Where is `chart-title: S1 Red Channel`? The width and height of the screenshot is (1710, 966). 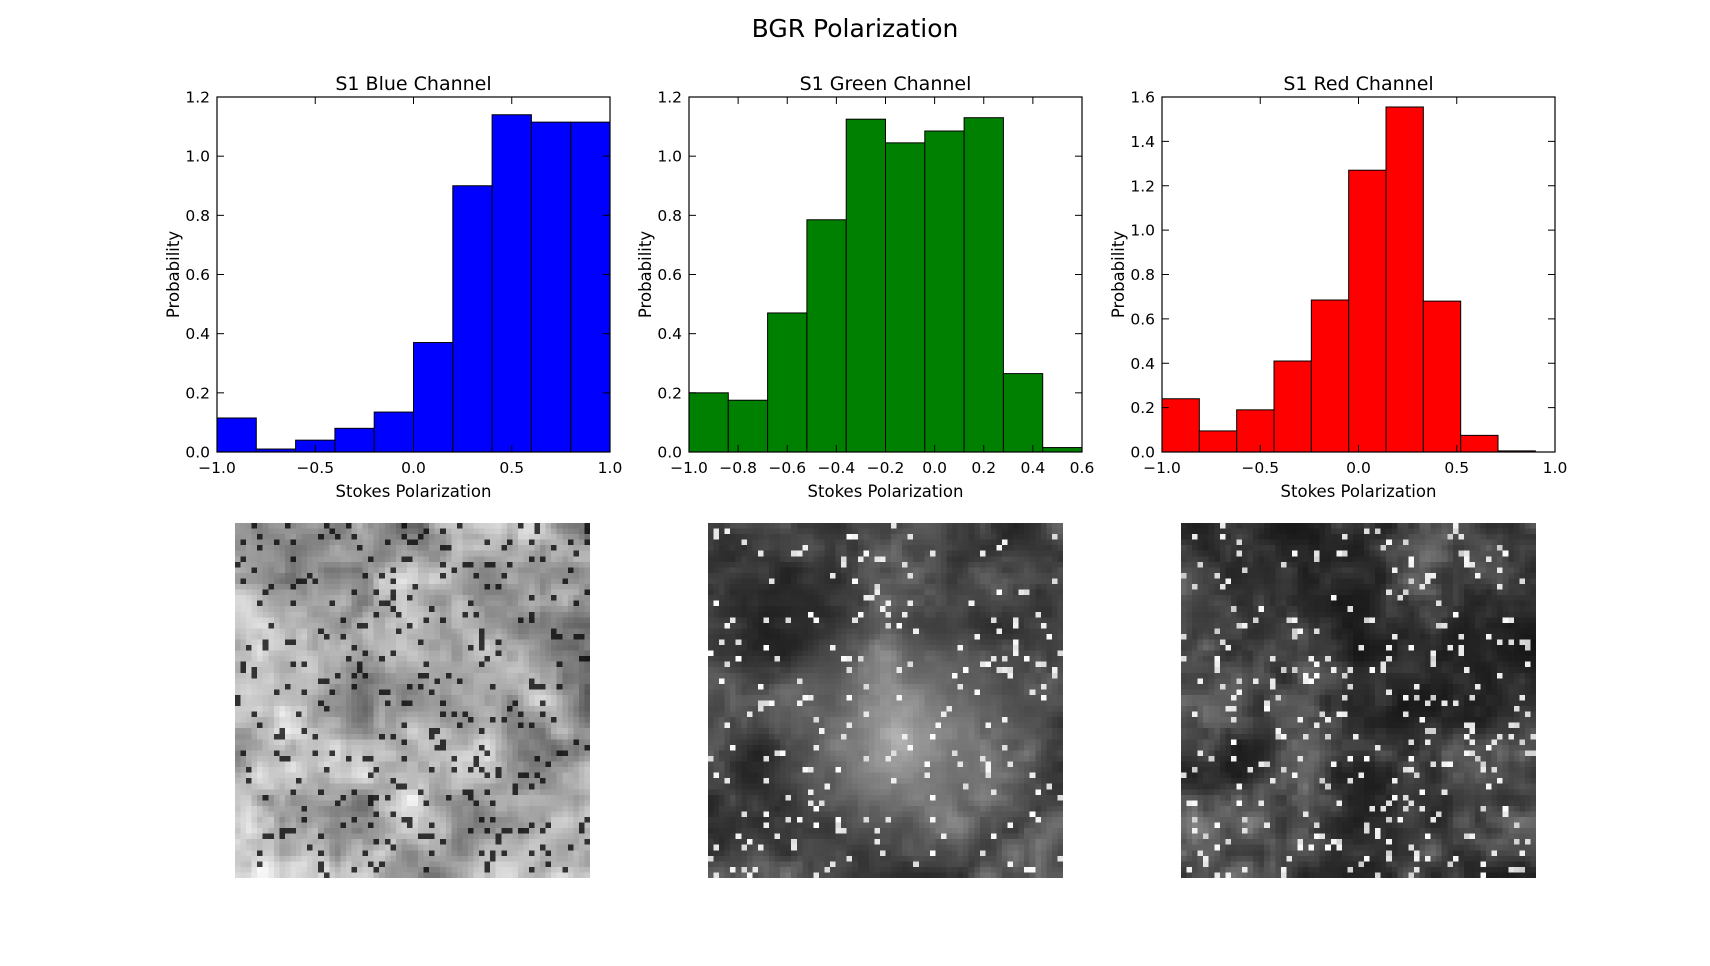
chart-title: S1 Red Channel is located at coordinates (1358, 84).